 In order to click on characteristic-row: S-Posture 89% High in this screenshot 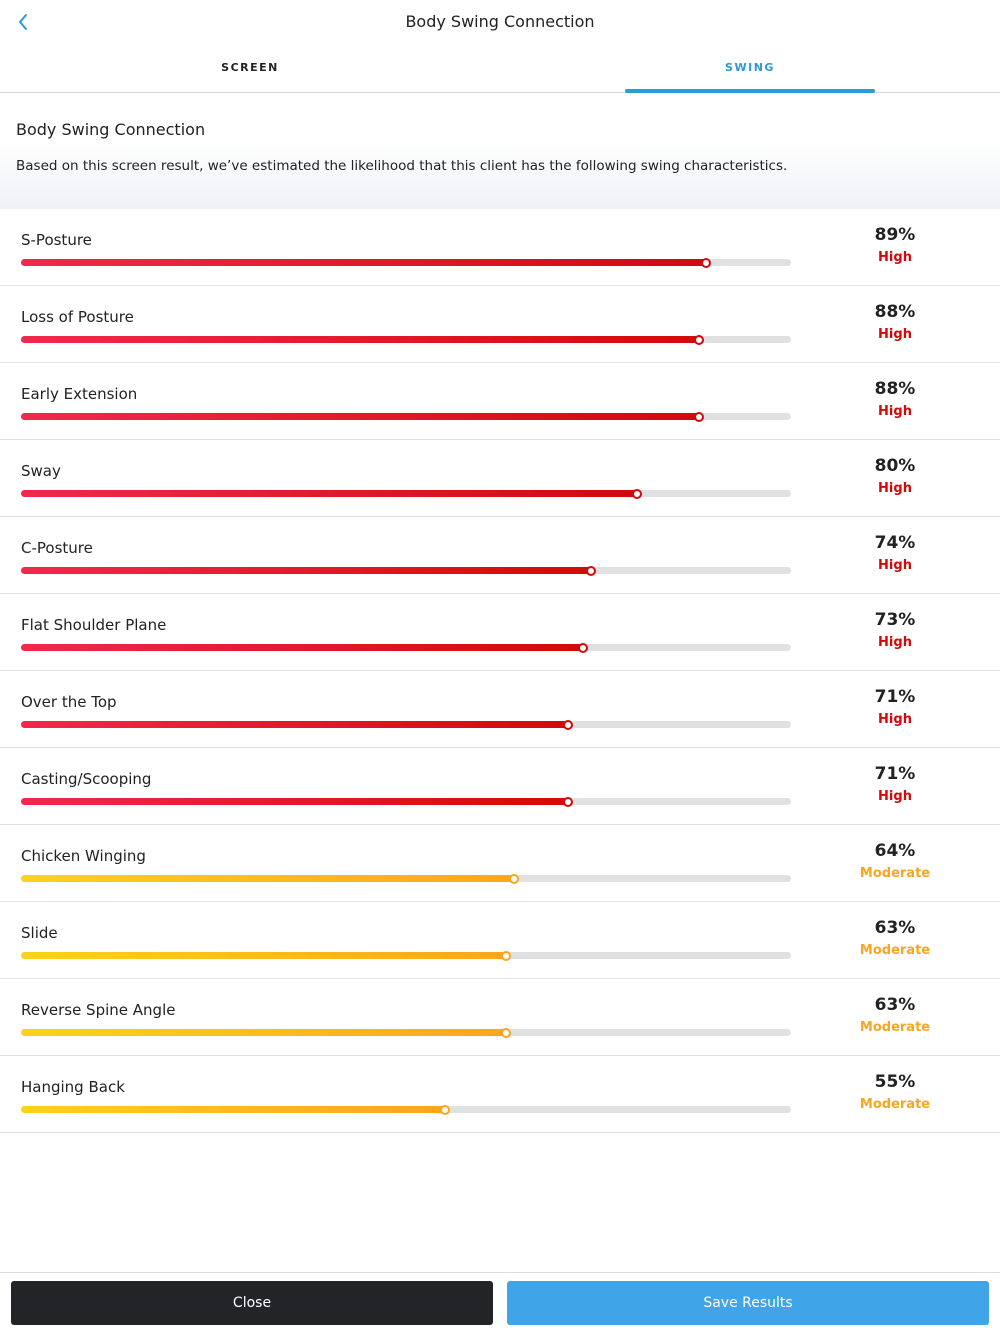, I will do `click(500, 247)`.